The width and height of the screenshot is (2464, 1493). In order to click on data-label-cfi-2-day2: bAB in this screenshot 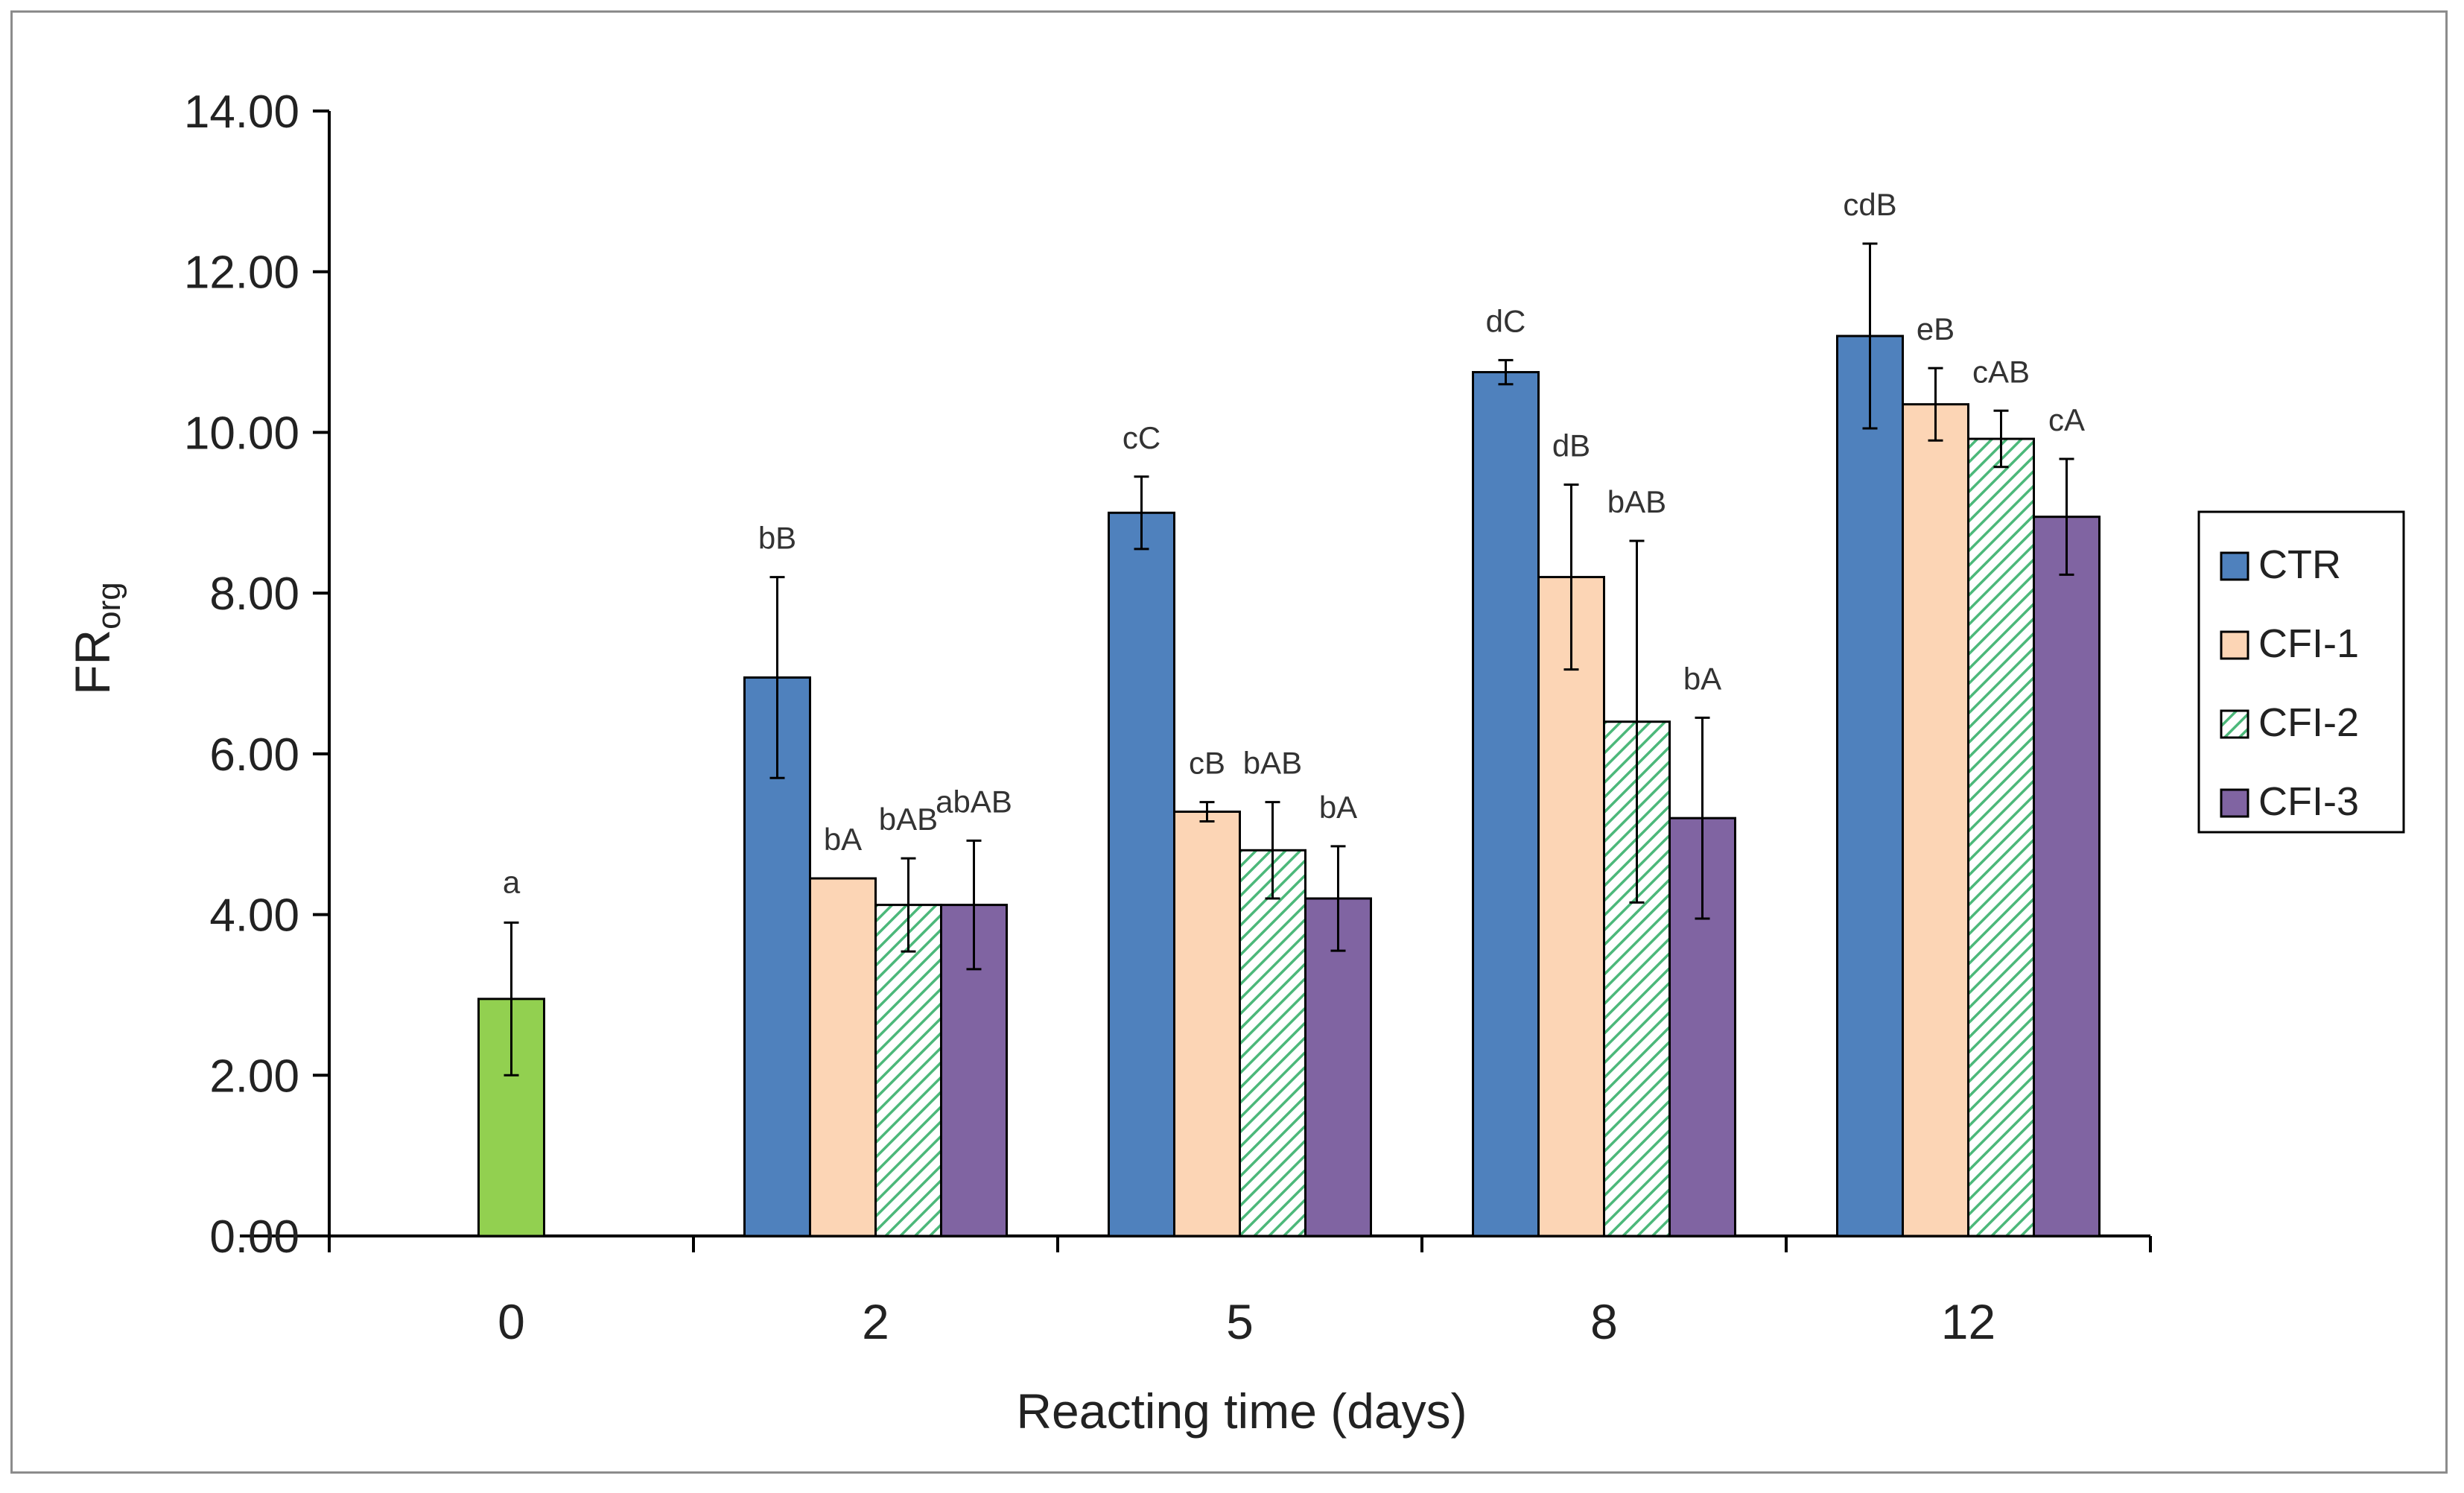, I will do `click(908, 819)`.